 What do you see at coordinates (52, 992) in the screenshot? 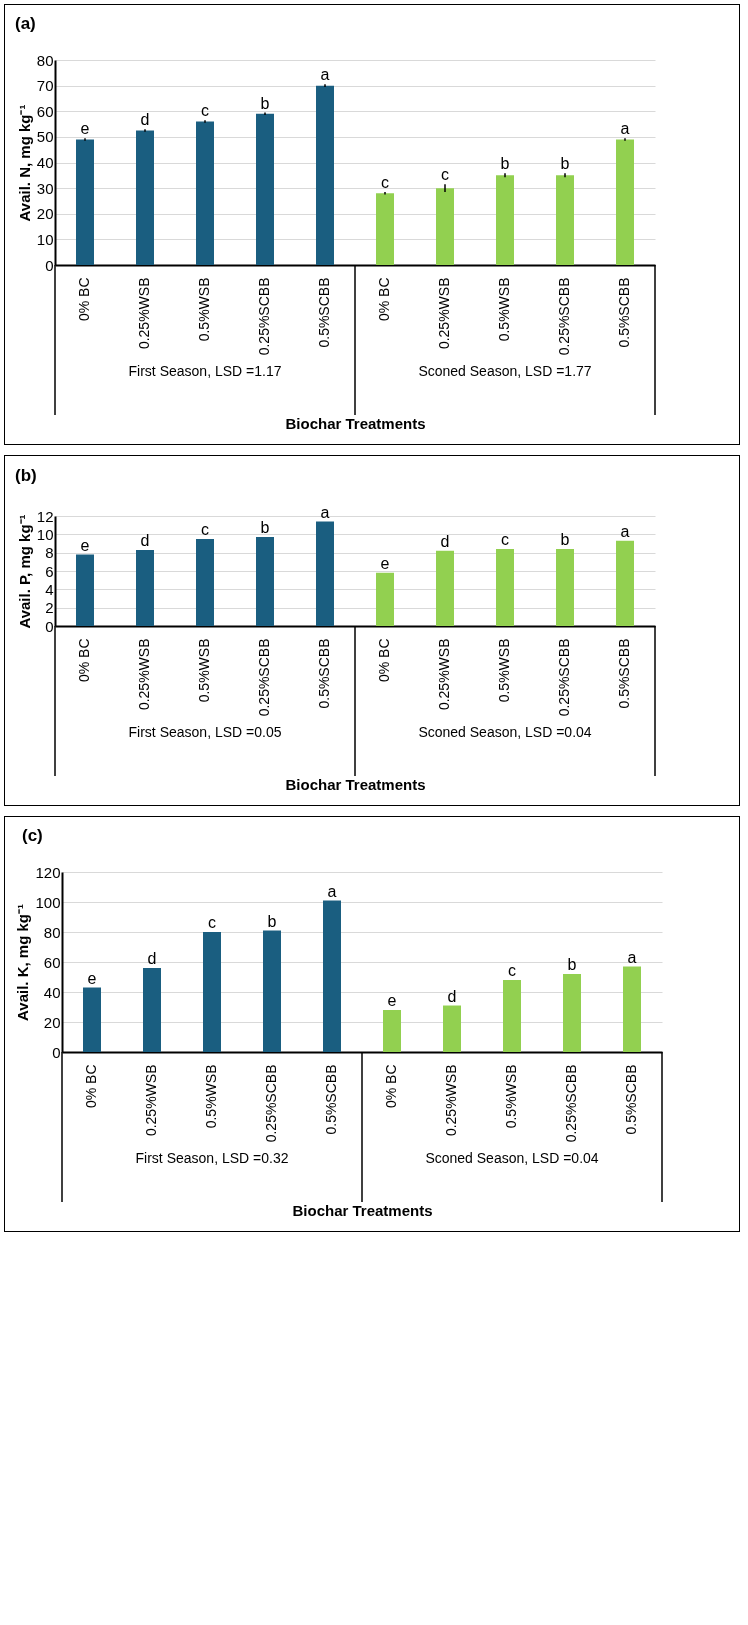
I see `y-tick-label: 40` at bounding box center [52, 992].